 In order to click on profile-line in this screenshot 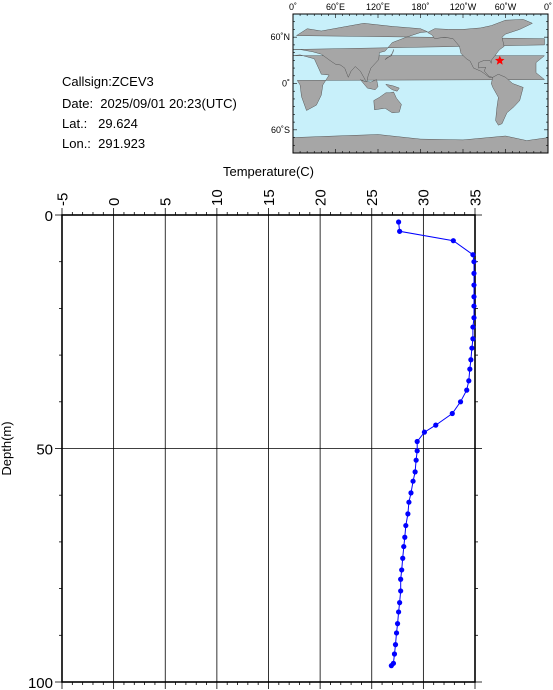, I will do `click(433, 444)`.